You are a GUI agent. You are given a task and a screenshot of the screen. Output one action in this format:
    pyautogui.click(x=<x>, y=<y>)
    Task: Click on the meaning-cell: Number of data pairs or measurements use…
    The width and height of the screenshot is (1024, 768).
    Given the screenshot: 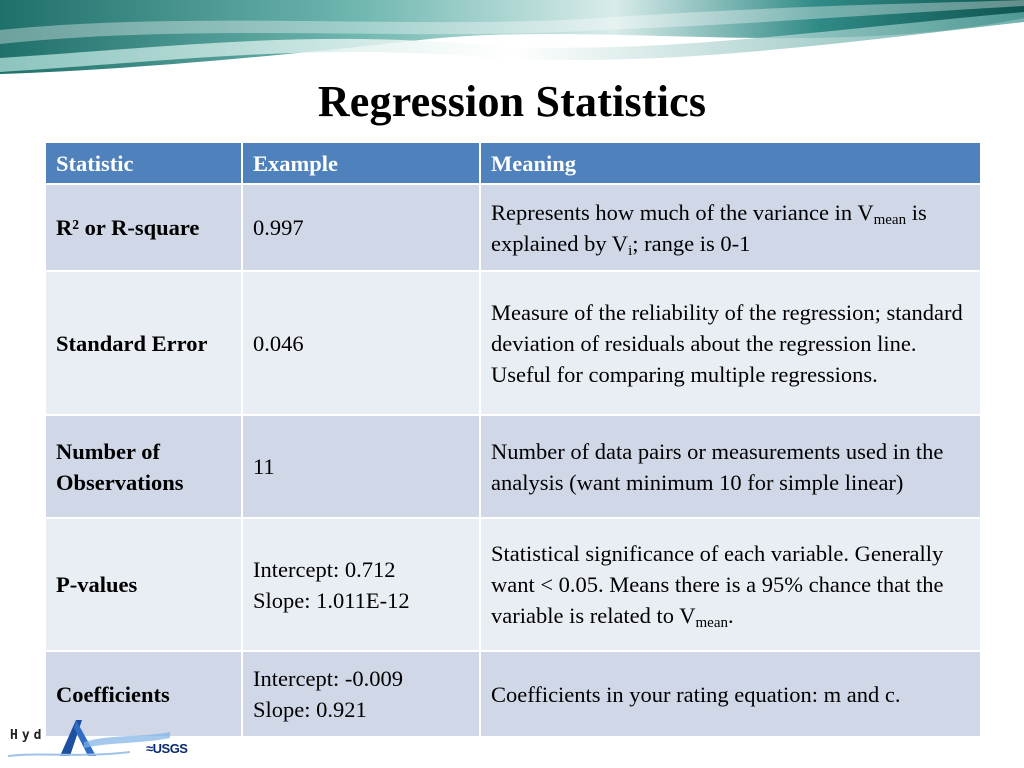 What is the action you would take?
    pyautogui.click(x=730, y=466)
    